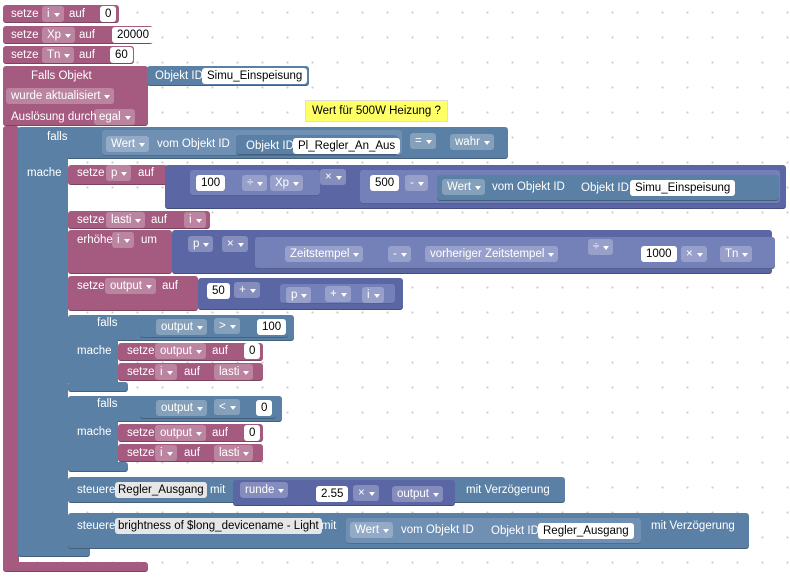 The height and width of the screenshot is (579, 790). Describe the element at coordinates (227, 407) in the screenshot. I see `block-text: <` at that location.